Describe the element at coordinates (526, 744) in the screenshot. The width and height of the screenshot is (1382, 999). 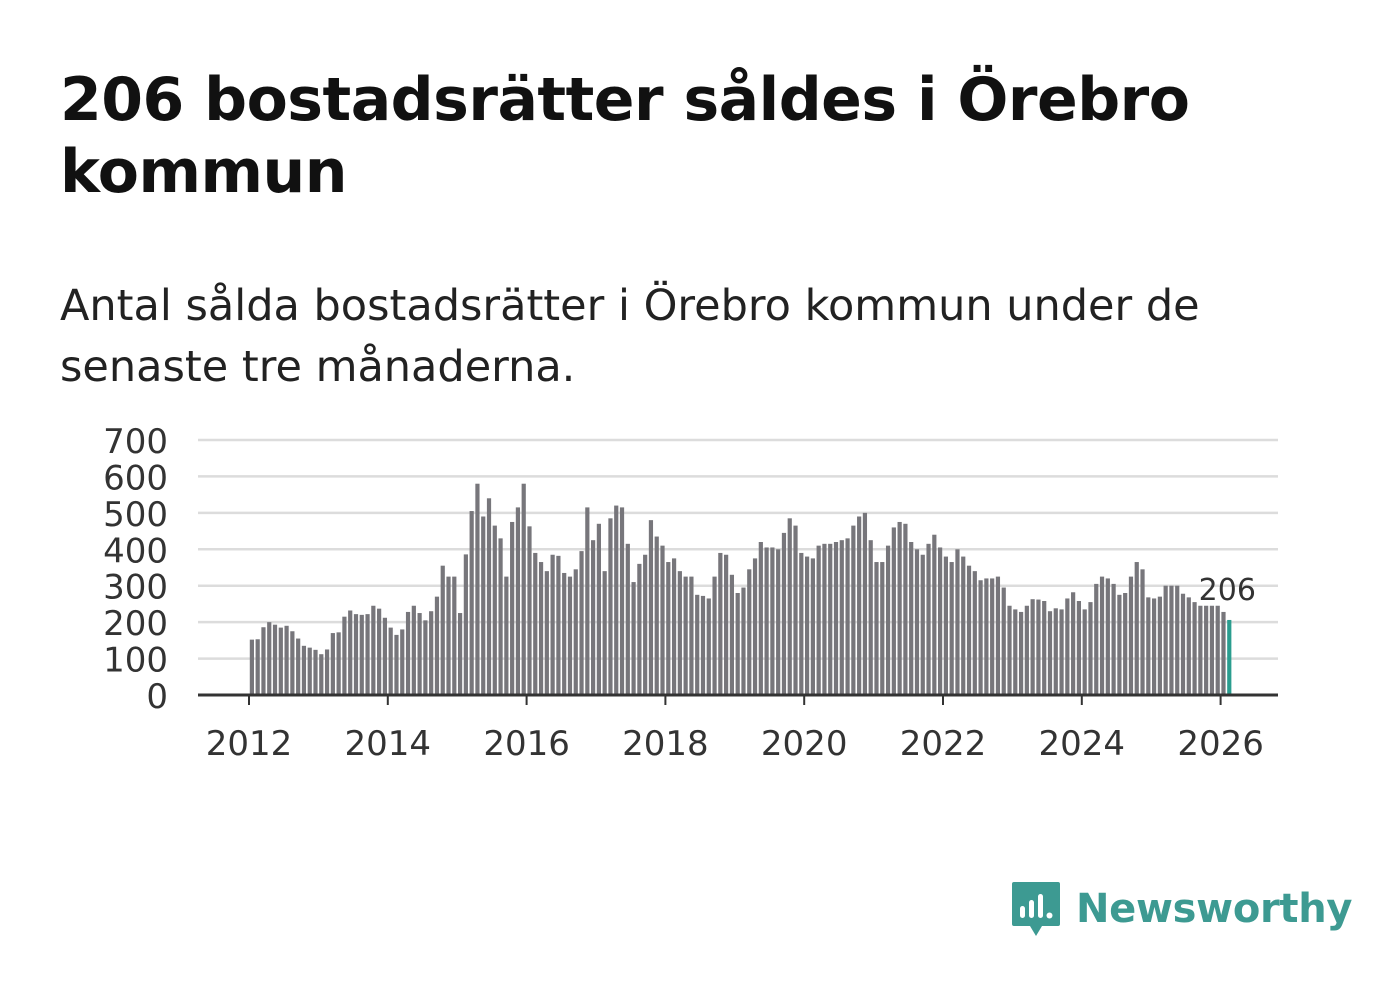
I see `x-tick-label: 2016` at that location.